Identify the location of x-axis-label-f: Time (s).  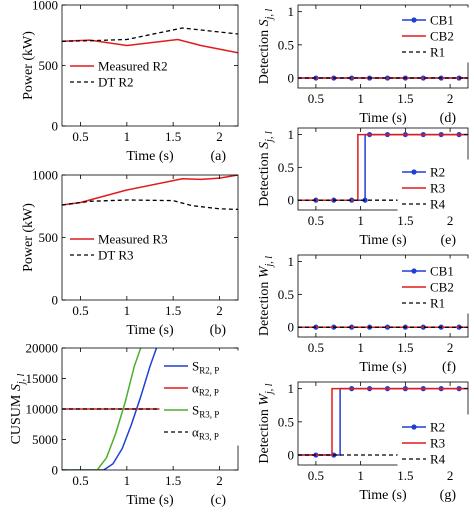
(383, 367).